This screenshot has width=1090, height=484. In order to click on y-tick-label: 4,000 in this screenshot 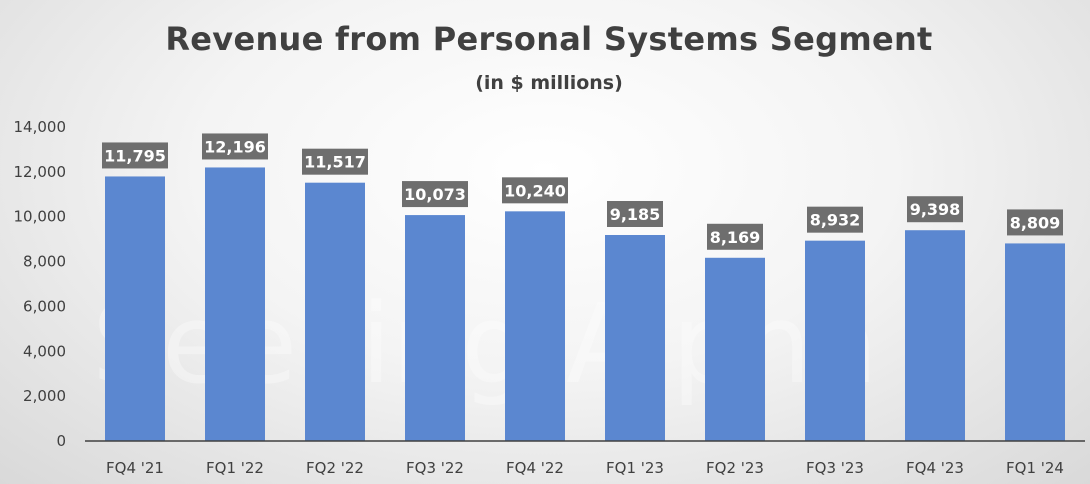, I will do `click(44, 351)`.